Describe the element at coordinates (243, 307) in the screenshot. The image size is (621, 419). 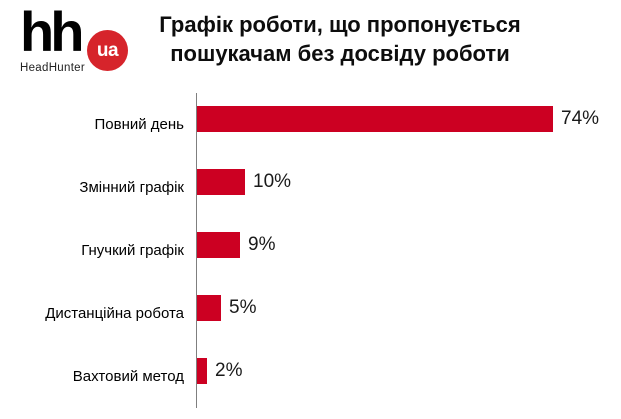
I see `value-label: 5%` at that location.